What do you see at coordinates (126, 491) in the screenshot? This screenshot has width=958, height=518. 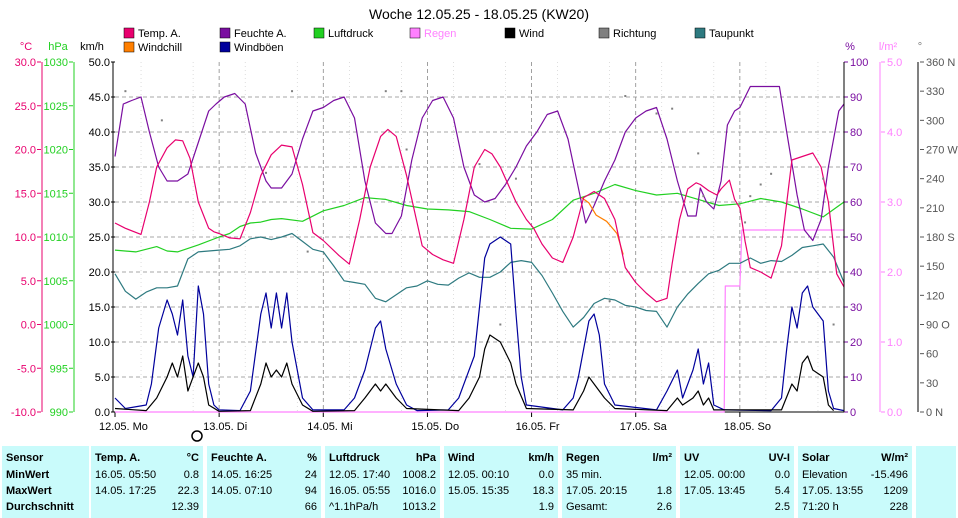 I see `stats-row-time: 14.05. 17:25` at bounding box center [126, 491].